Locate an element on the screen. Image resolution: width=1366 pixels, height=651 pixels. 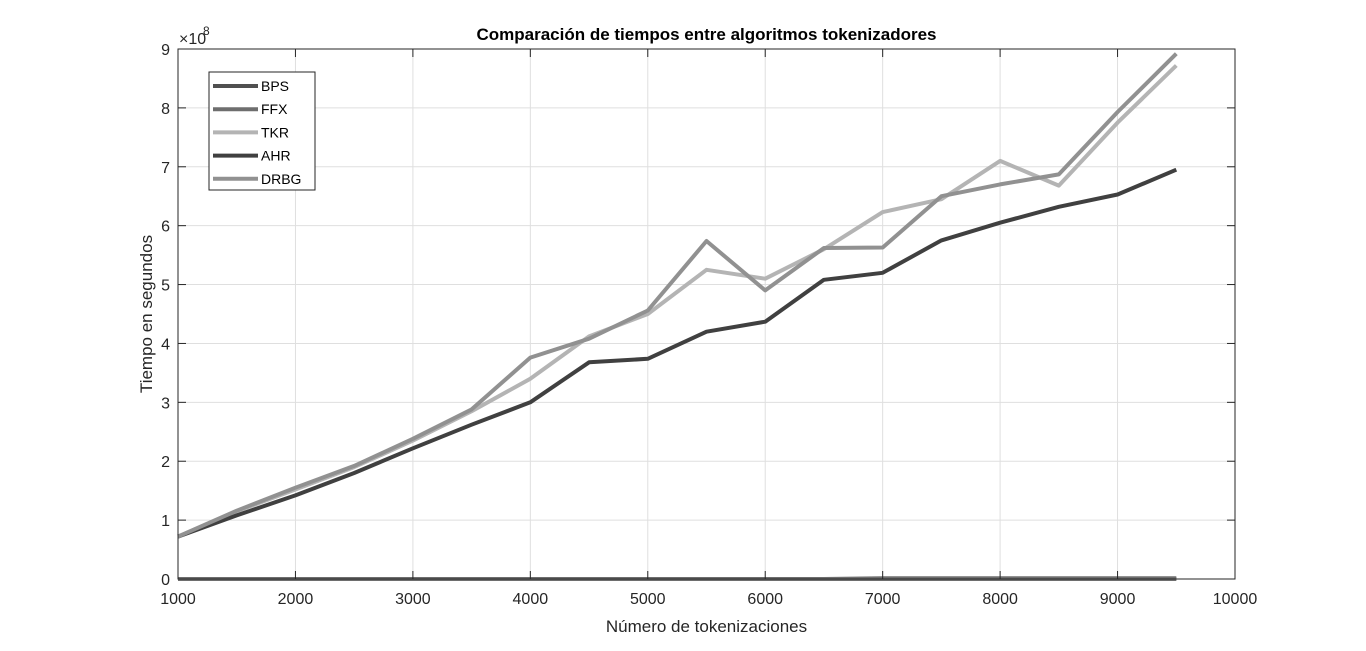
y-tick-label: 6 is located at coordinates (165, 227).